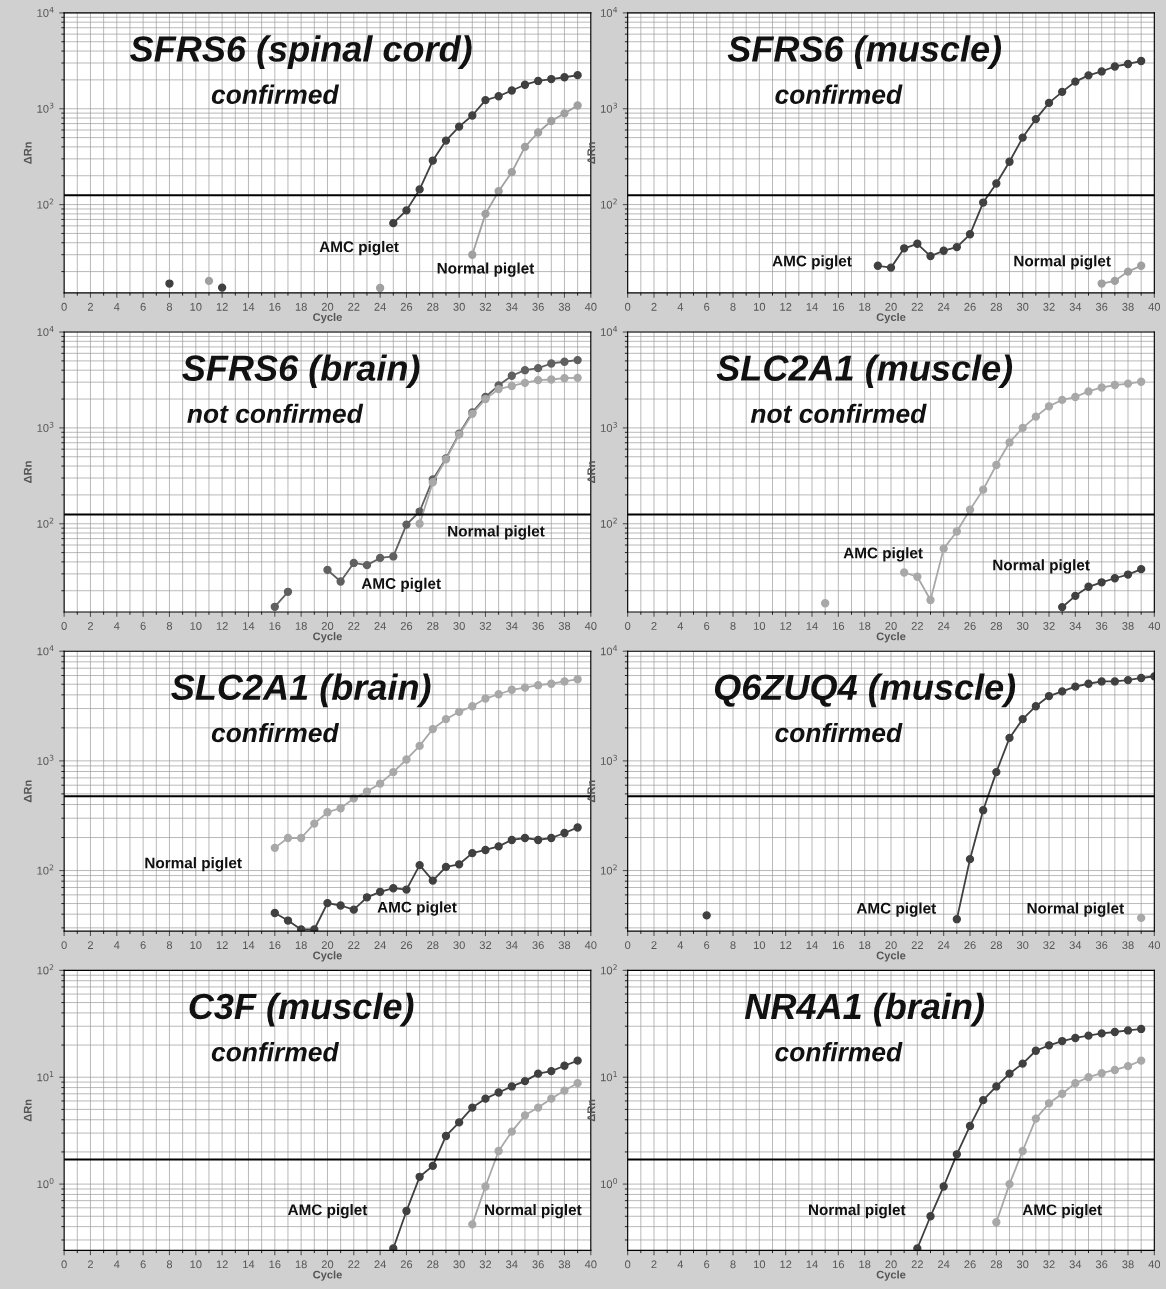  I want to click on y-tick-label: 10$^{1}$, so click(609, 1076).